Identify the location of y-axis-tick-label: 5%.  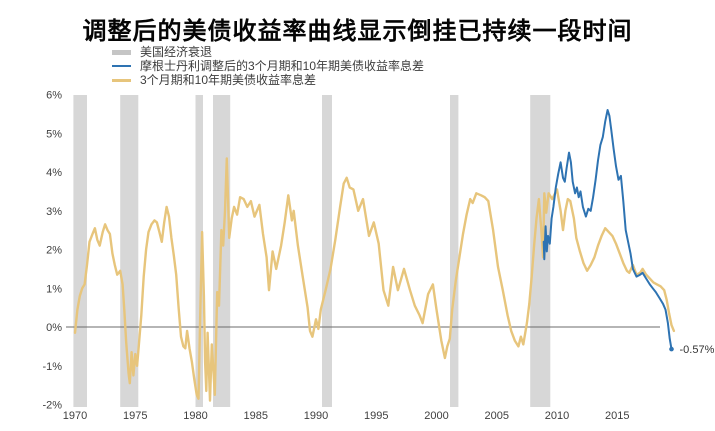
(54, 134).